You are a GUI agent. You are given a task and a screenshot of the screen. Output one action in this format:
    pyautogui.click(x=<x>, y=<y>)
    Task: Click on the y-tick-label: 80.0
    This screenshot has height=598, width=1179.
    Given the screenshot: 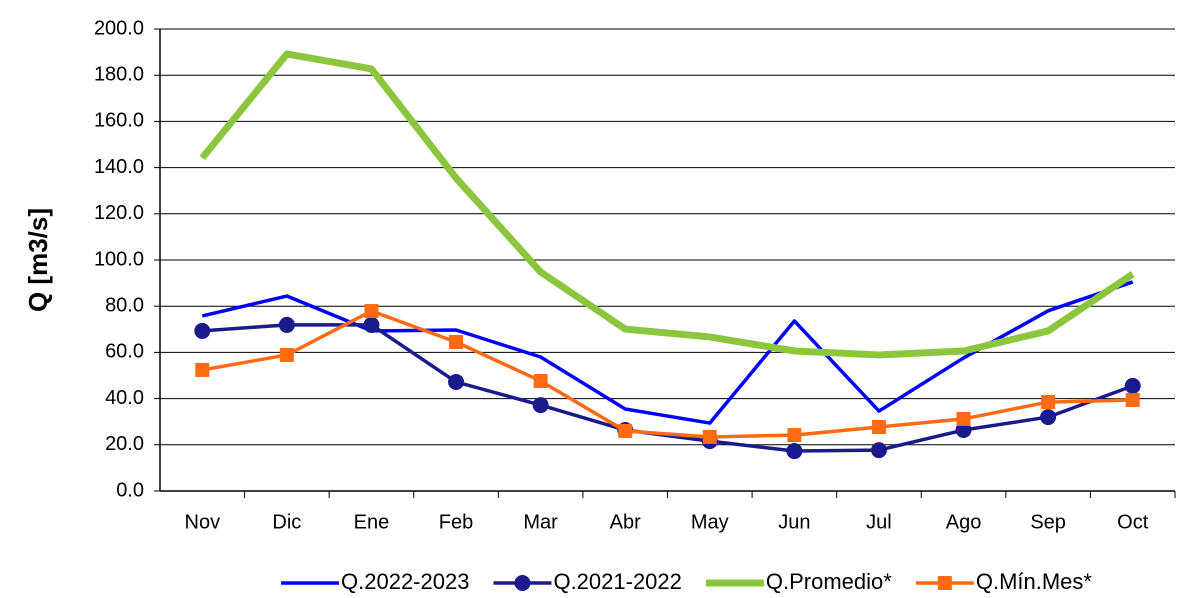 What is the action you would take?
    pyautogui.click(x=124, y=305)
    